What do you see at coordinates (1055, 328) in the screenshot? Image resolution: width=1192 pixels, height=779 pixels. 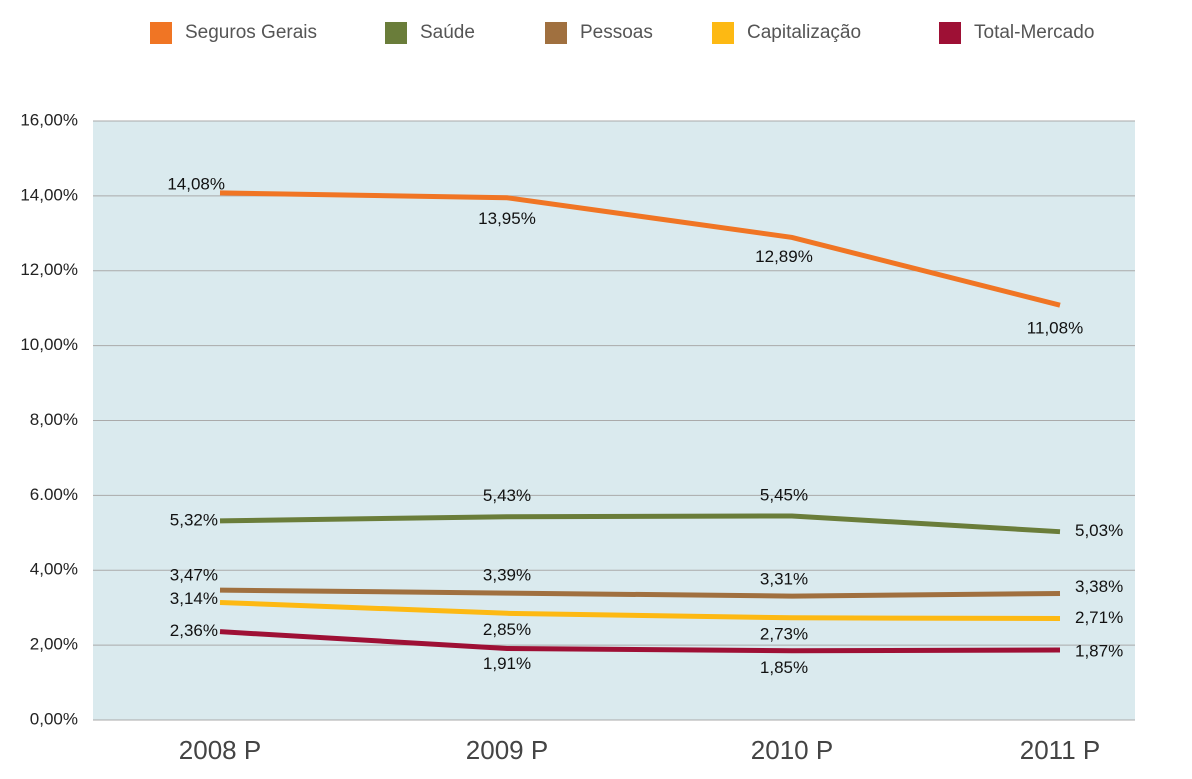 I see `data-label: 11,08%` at bounding box center [1055, 328].